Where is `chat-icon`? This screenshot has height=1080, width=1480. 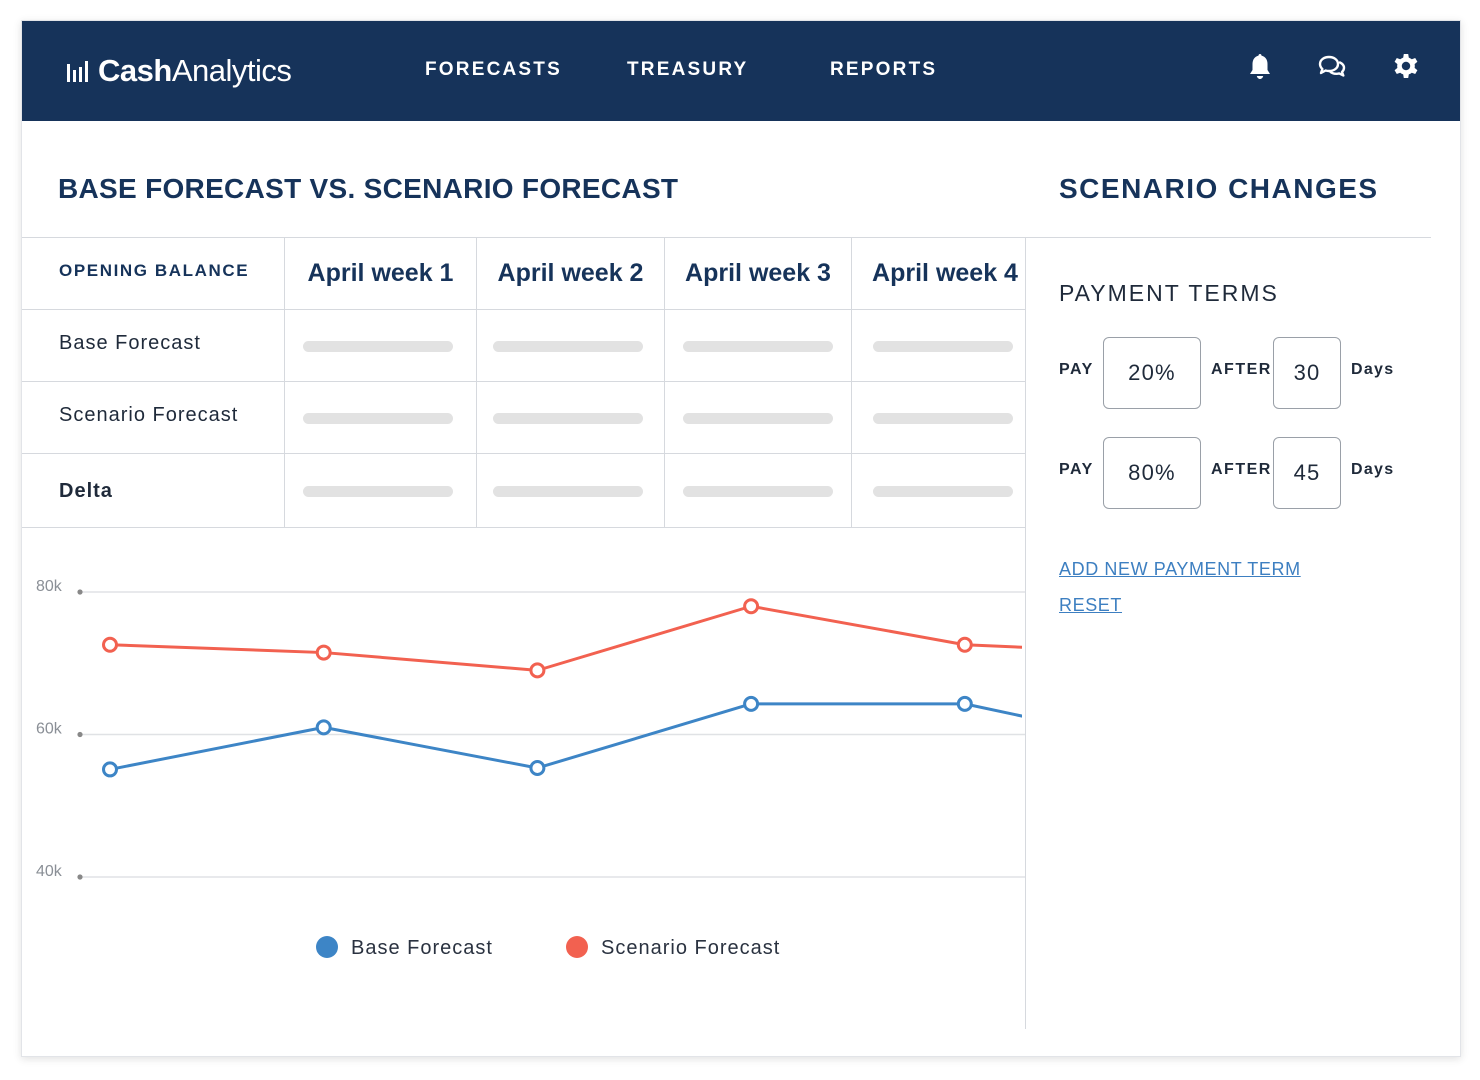
chat-icon is located at coordinates (1332, 67).